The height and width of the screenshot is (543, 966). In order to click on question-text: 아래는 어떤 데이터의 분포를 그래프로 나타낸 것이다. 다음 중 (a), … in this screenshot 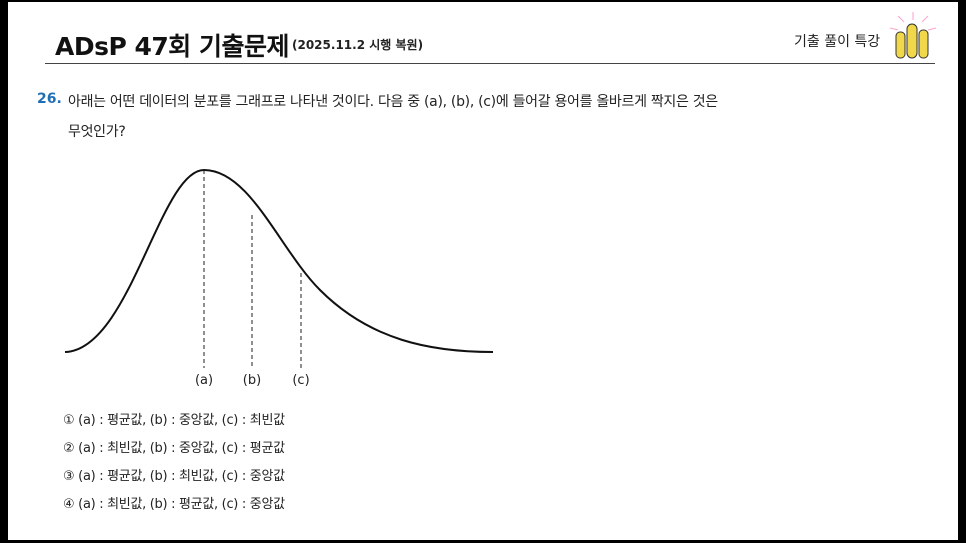, I will do `click(393, 102)`.